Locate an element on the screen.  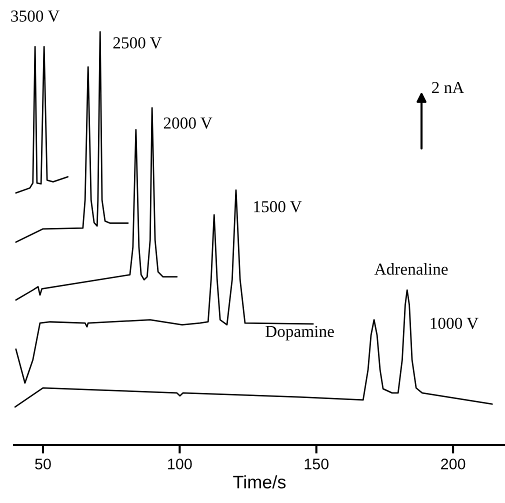
series-label: 1000 V is located at coordinates (454, 324).